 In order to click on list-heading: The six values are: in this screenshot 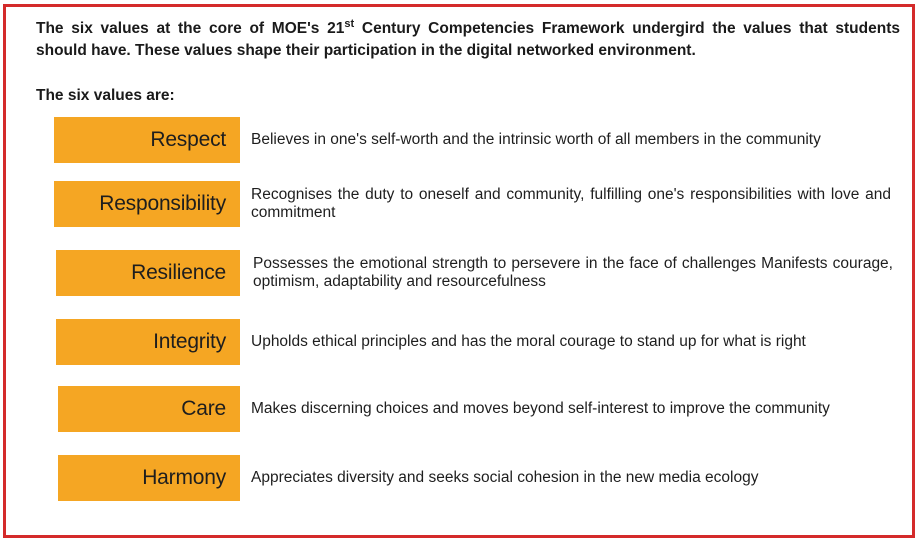, I will do `click(105, 95)`.